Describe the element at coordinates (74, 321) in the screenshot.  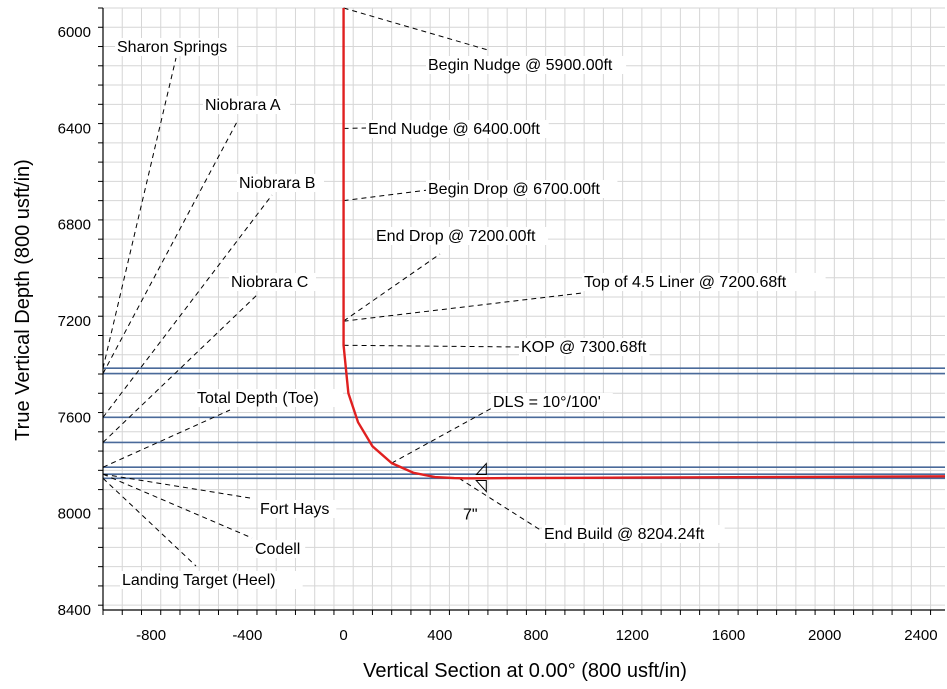
I see `y-tick-label: 7200` at that location.